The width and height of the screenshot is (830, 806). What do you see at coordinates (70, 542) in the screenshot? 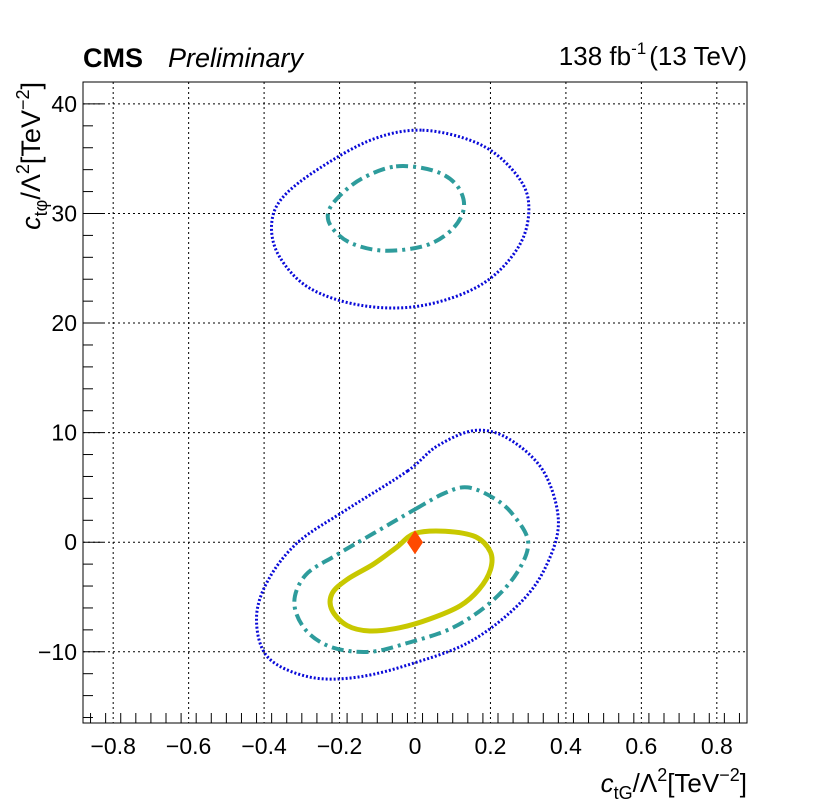
I see `y-tick-label: 0` at bounding box center [70, 542].